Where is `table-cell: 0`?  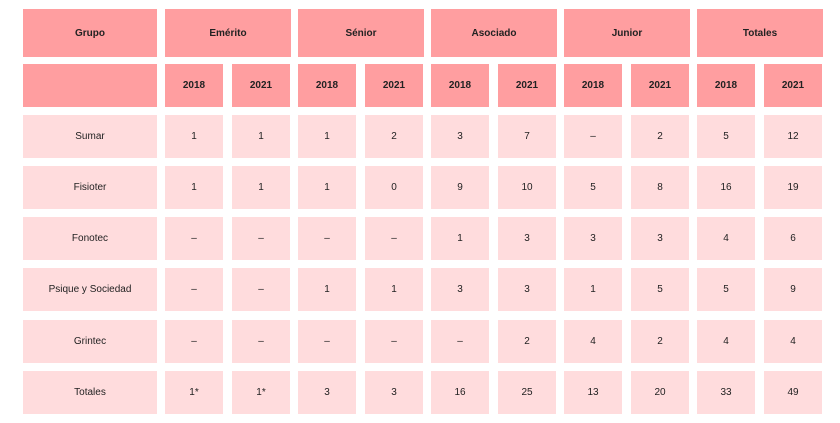 table-cell: 0 is located at coordinates (394, 187).